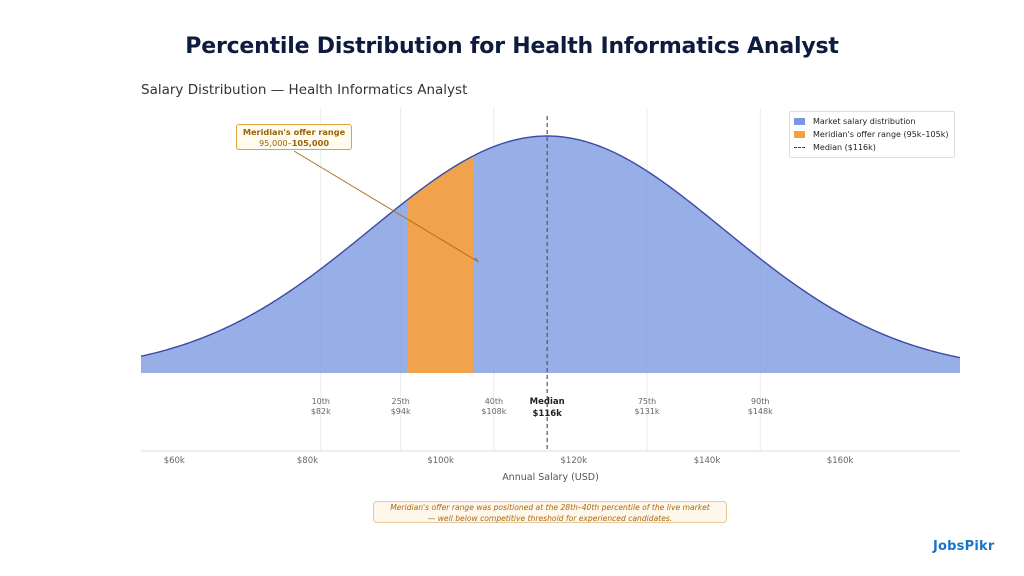  Describe the element at coordinates (321, 411) in the screenshot. I see `percentile-value-10th: $82k` at that location.